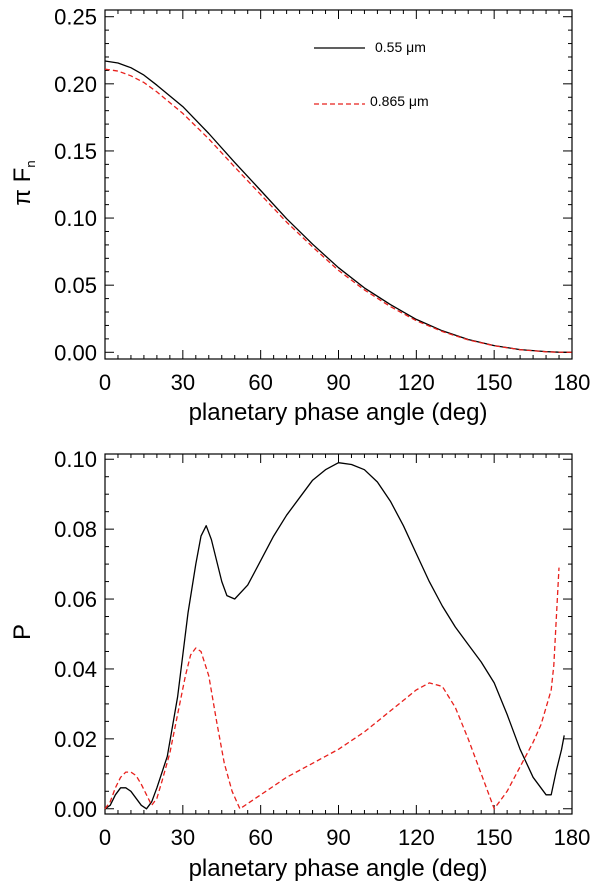 This screenshot has height=885, width=600. What do you see at coordinates (494, 837) in the screenshot?
I see `x-tick-label-bottom: 150` at bounding box center [494, 837].